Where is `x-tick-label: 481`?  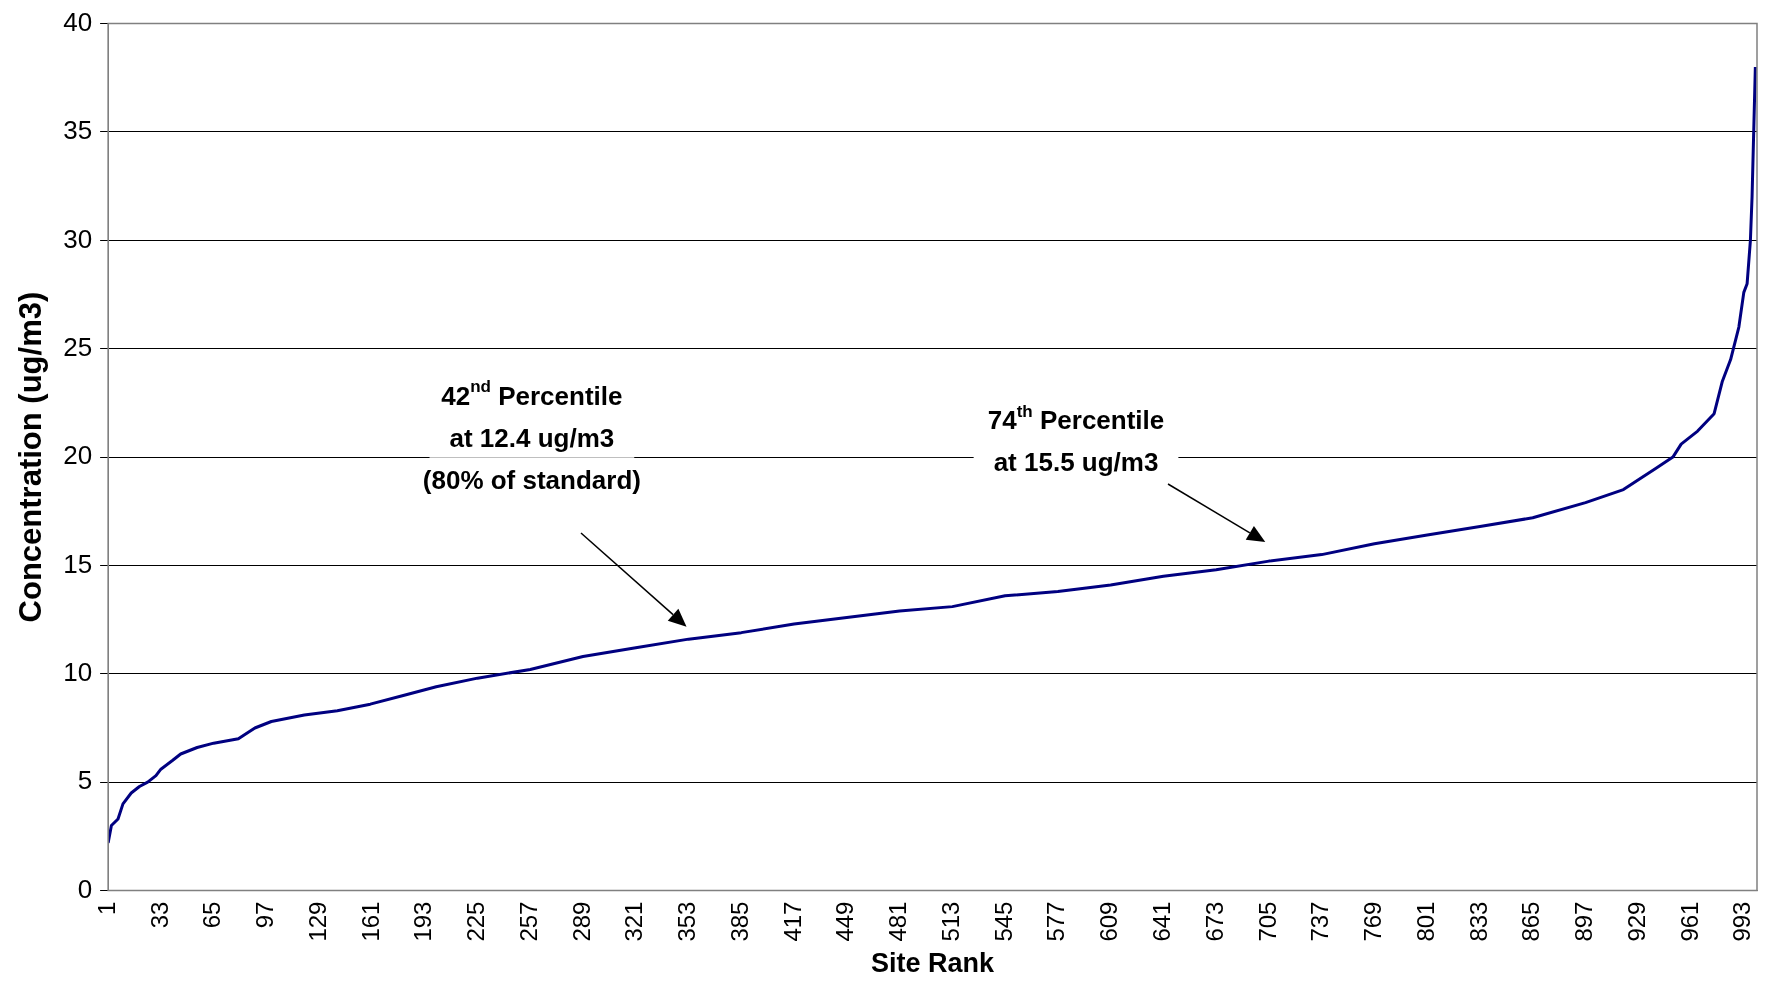 x-tick-label: 481 is located at coordinates (898, 921).